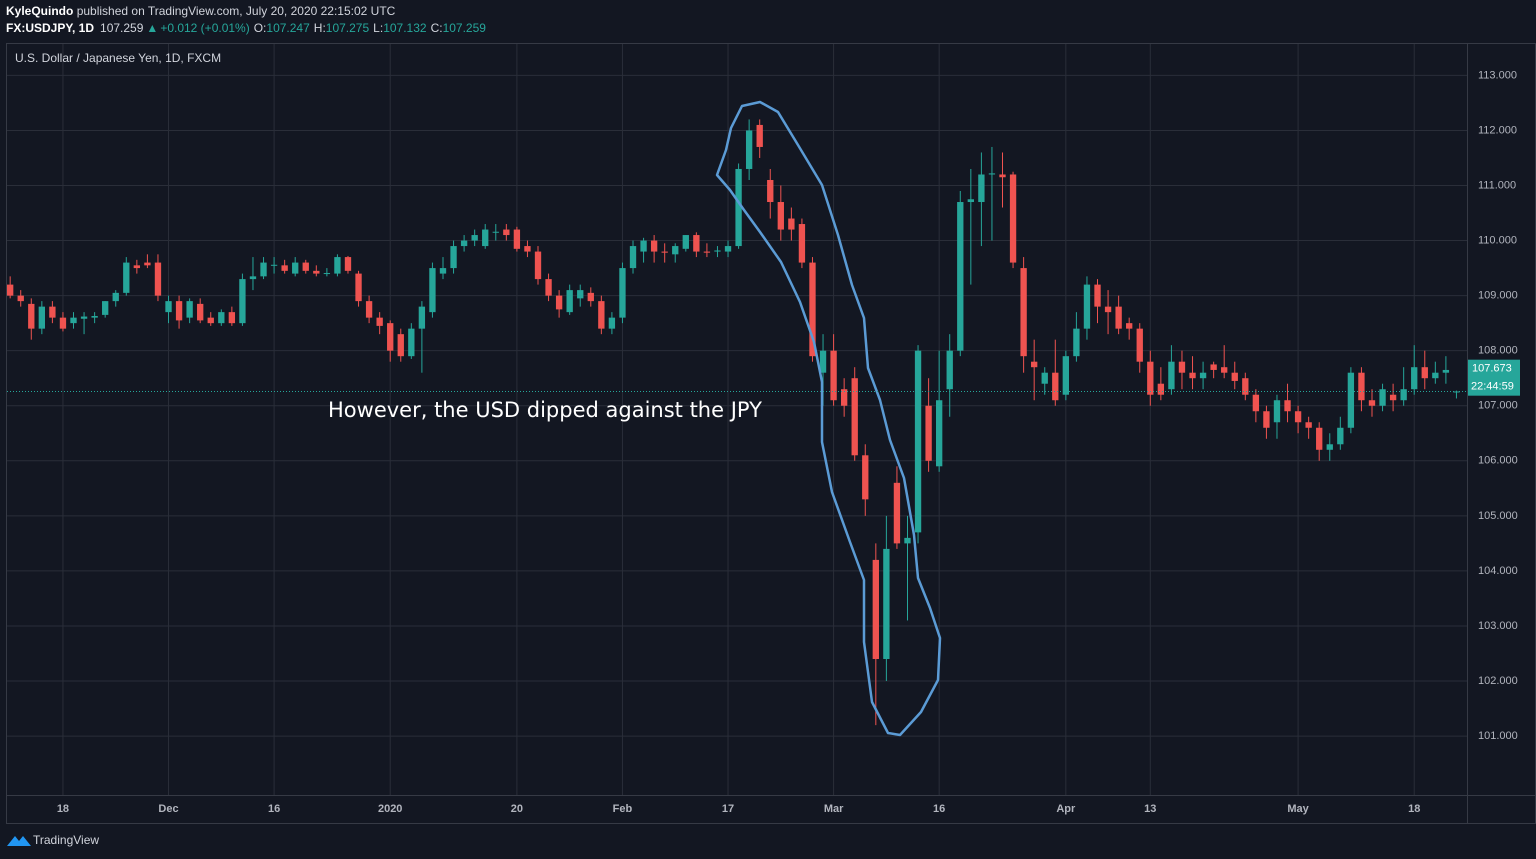 This screenshot has height=859, width=1536. What do you see at coordinates (378, 28) in the screenshot?
I see `l-label: L:` at bounding box center [378, 28].